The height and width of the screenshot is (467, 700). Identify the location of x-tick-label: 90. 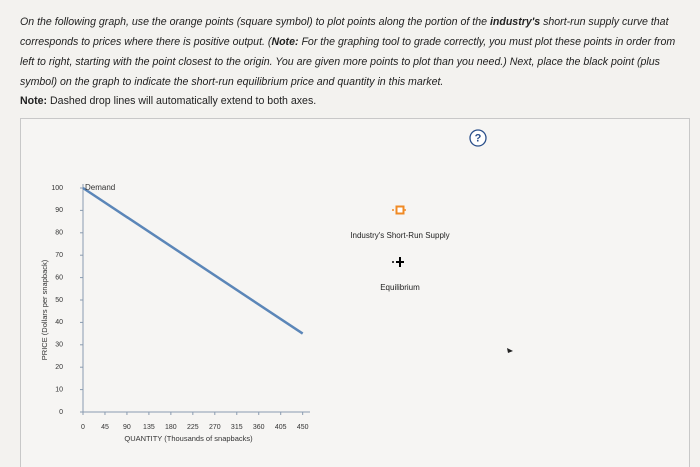
(127, 427).